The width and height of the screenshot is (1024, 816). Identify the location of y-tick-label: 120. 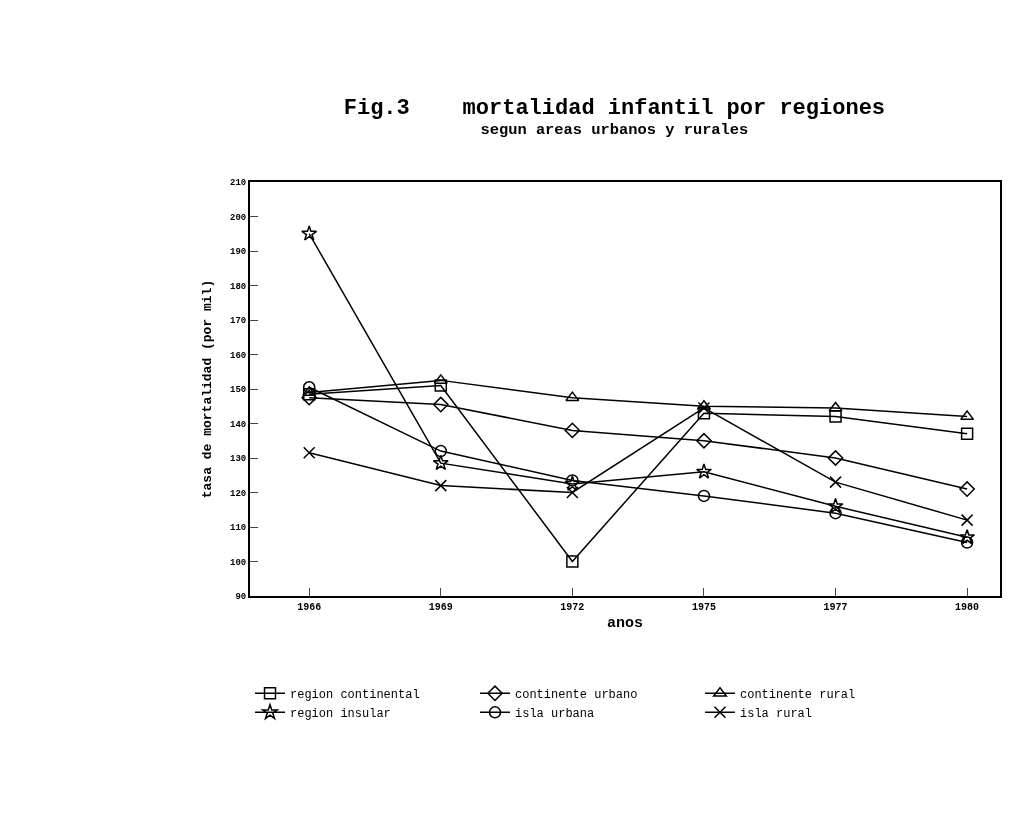
(238, 493).